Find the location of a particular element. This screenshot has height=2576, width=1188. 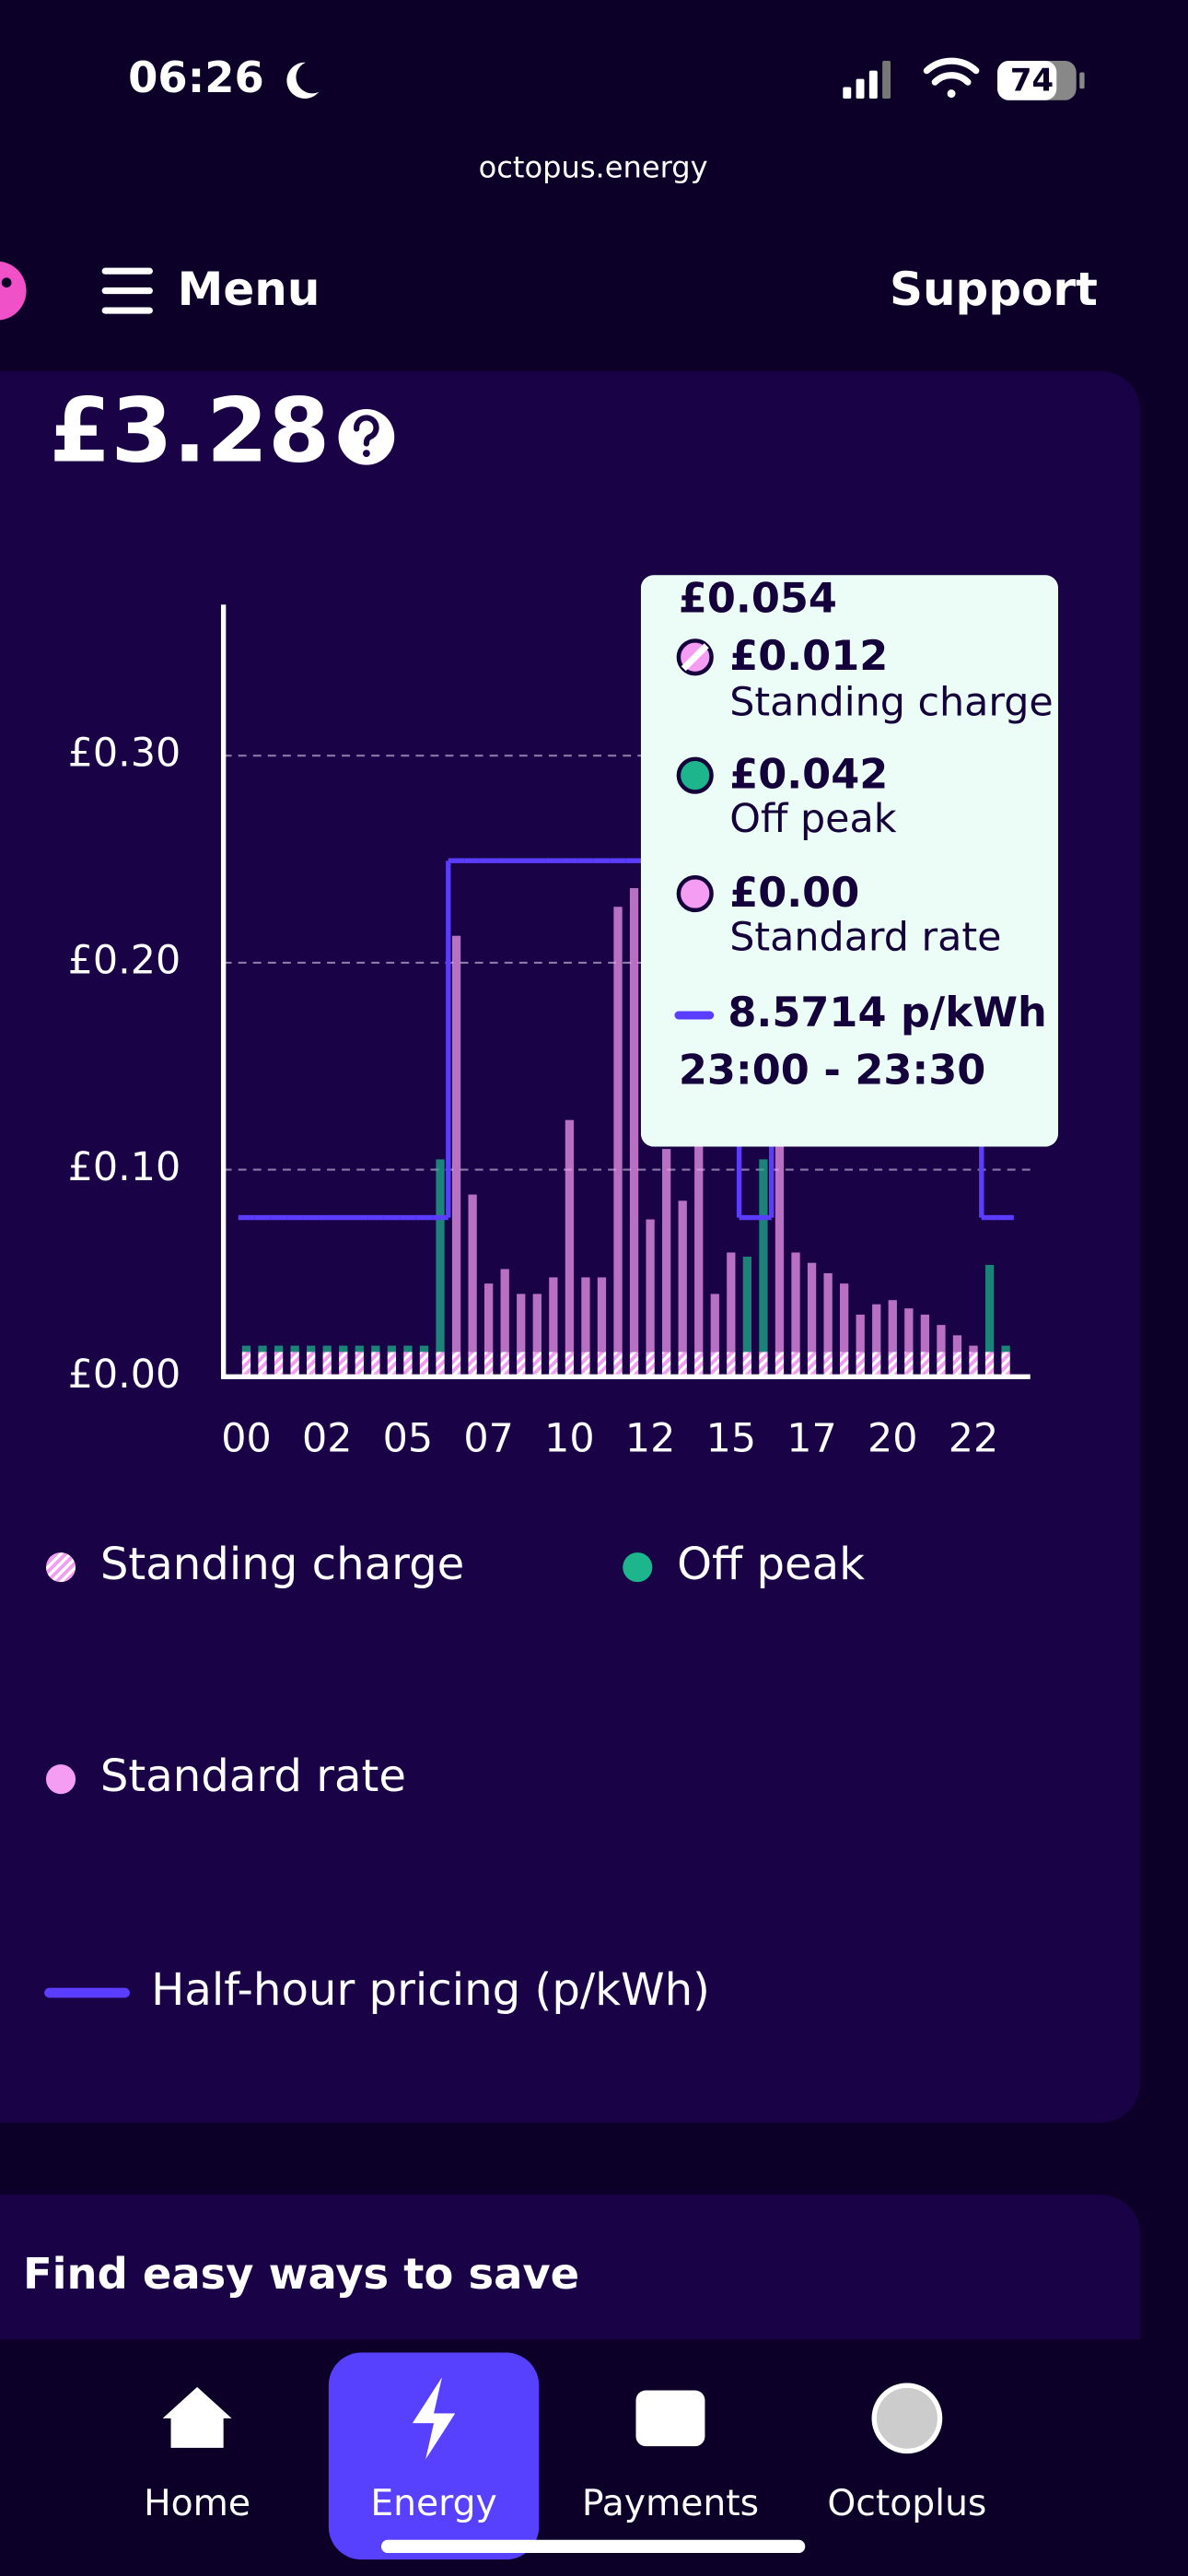

battery-tip is located at coordinates (1082, 80).